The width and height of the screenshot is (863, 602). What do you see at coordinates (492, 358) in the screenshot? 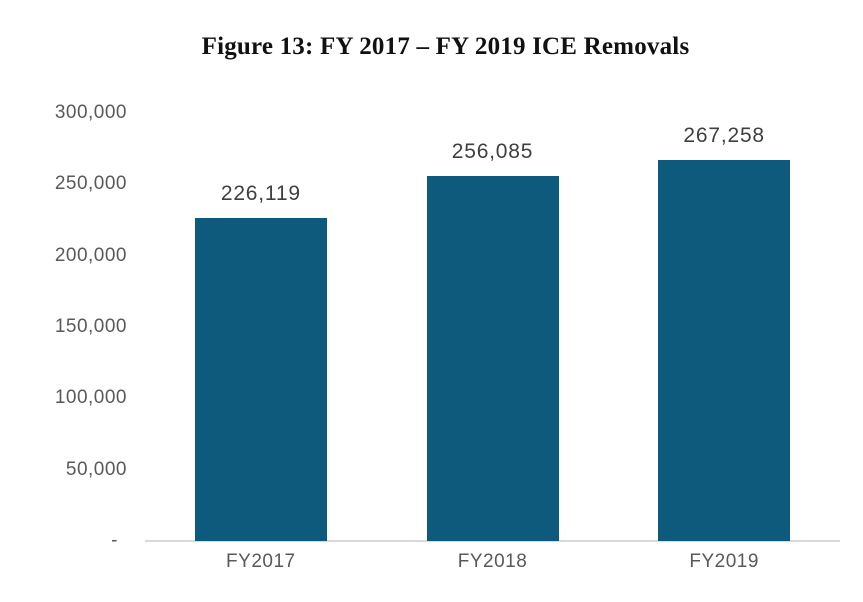
I see `bar-fy2018` at bounding box center [492, 358].